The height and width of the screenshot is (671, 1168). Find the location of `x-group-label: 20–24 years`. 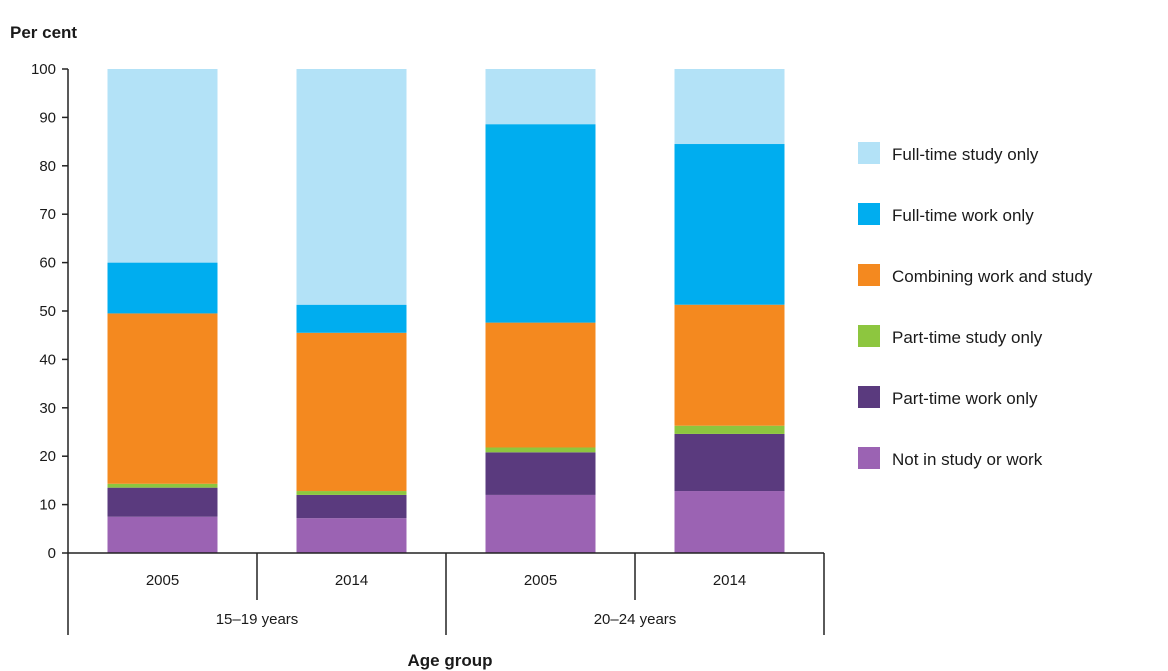

x-group-label: 20–24 years is located at coordinates (635, 619).